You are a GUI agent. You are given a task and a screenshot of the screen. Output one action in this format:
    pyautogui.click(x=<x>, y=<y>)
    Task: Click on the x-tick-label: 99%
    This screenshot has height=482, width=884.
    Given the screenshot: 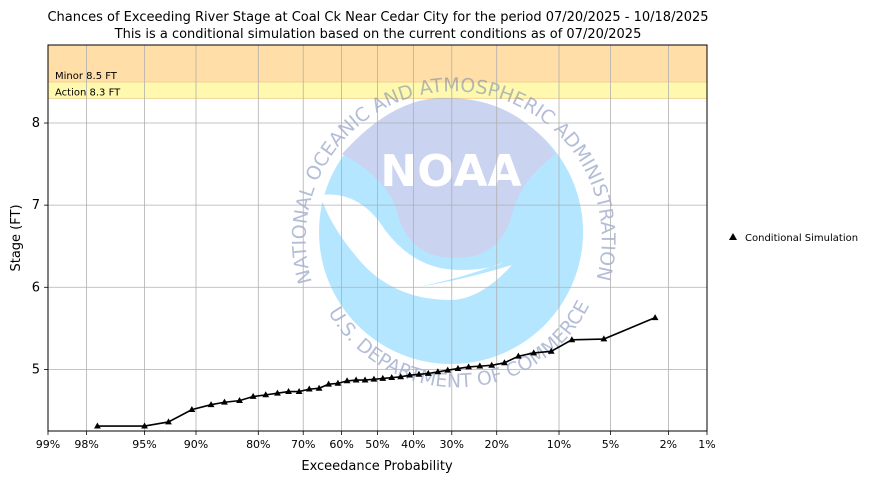 What is the action you would take?
    pyautogui.click(x=48, y=444)
    